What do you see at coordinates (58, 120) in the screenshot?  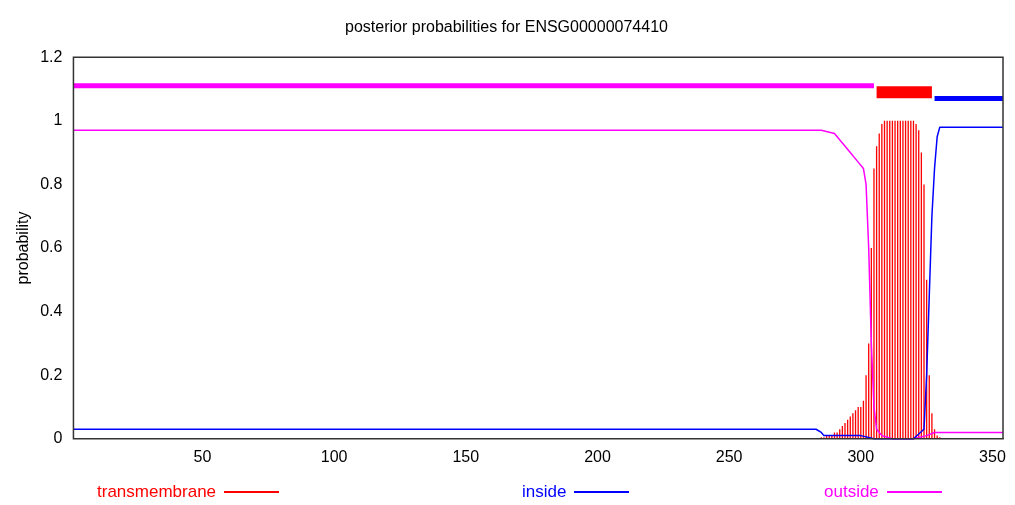 I see `y-tick-label: 1` at bounding box center [58, 120].